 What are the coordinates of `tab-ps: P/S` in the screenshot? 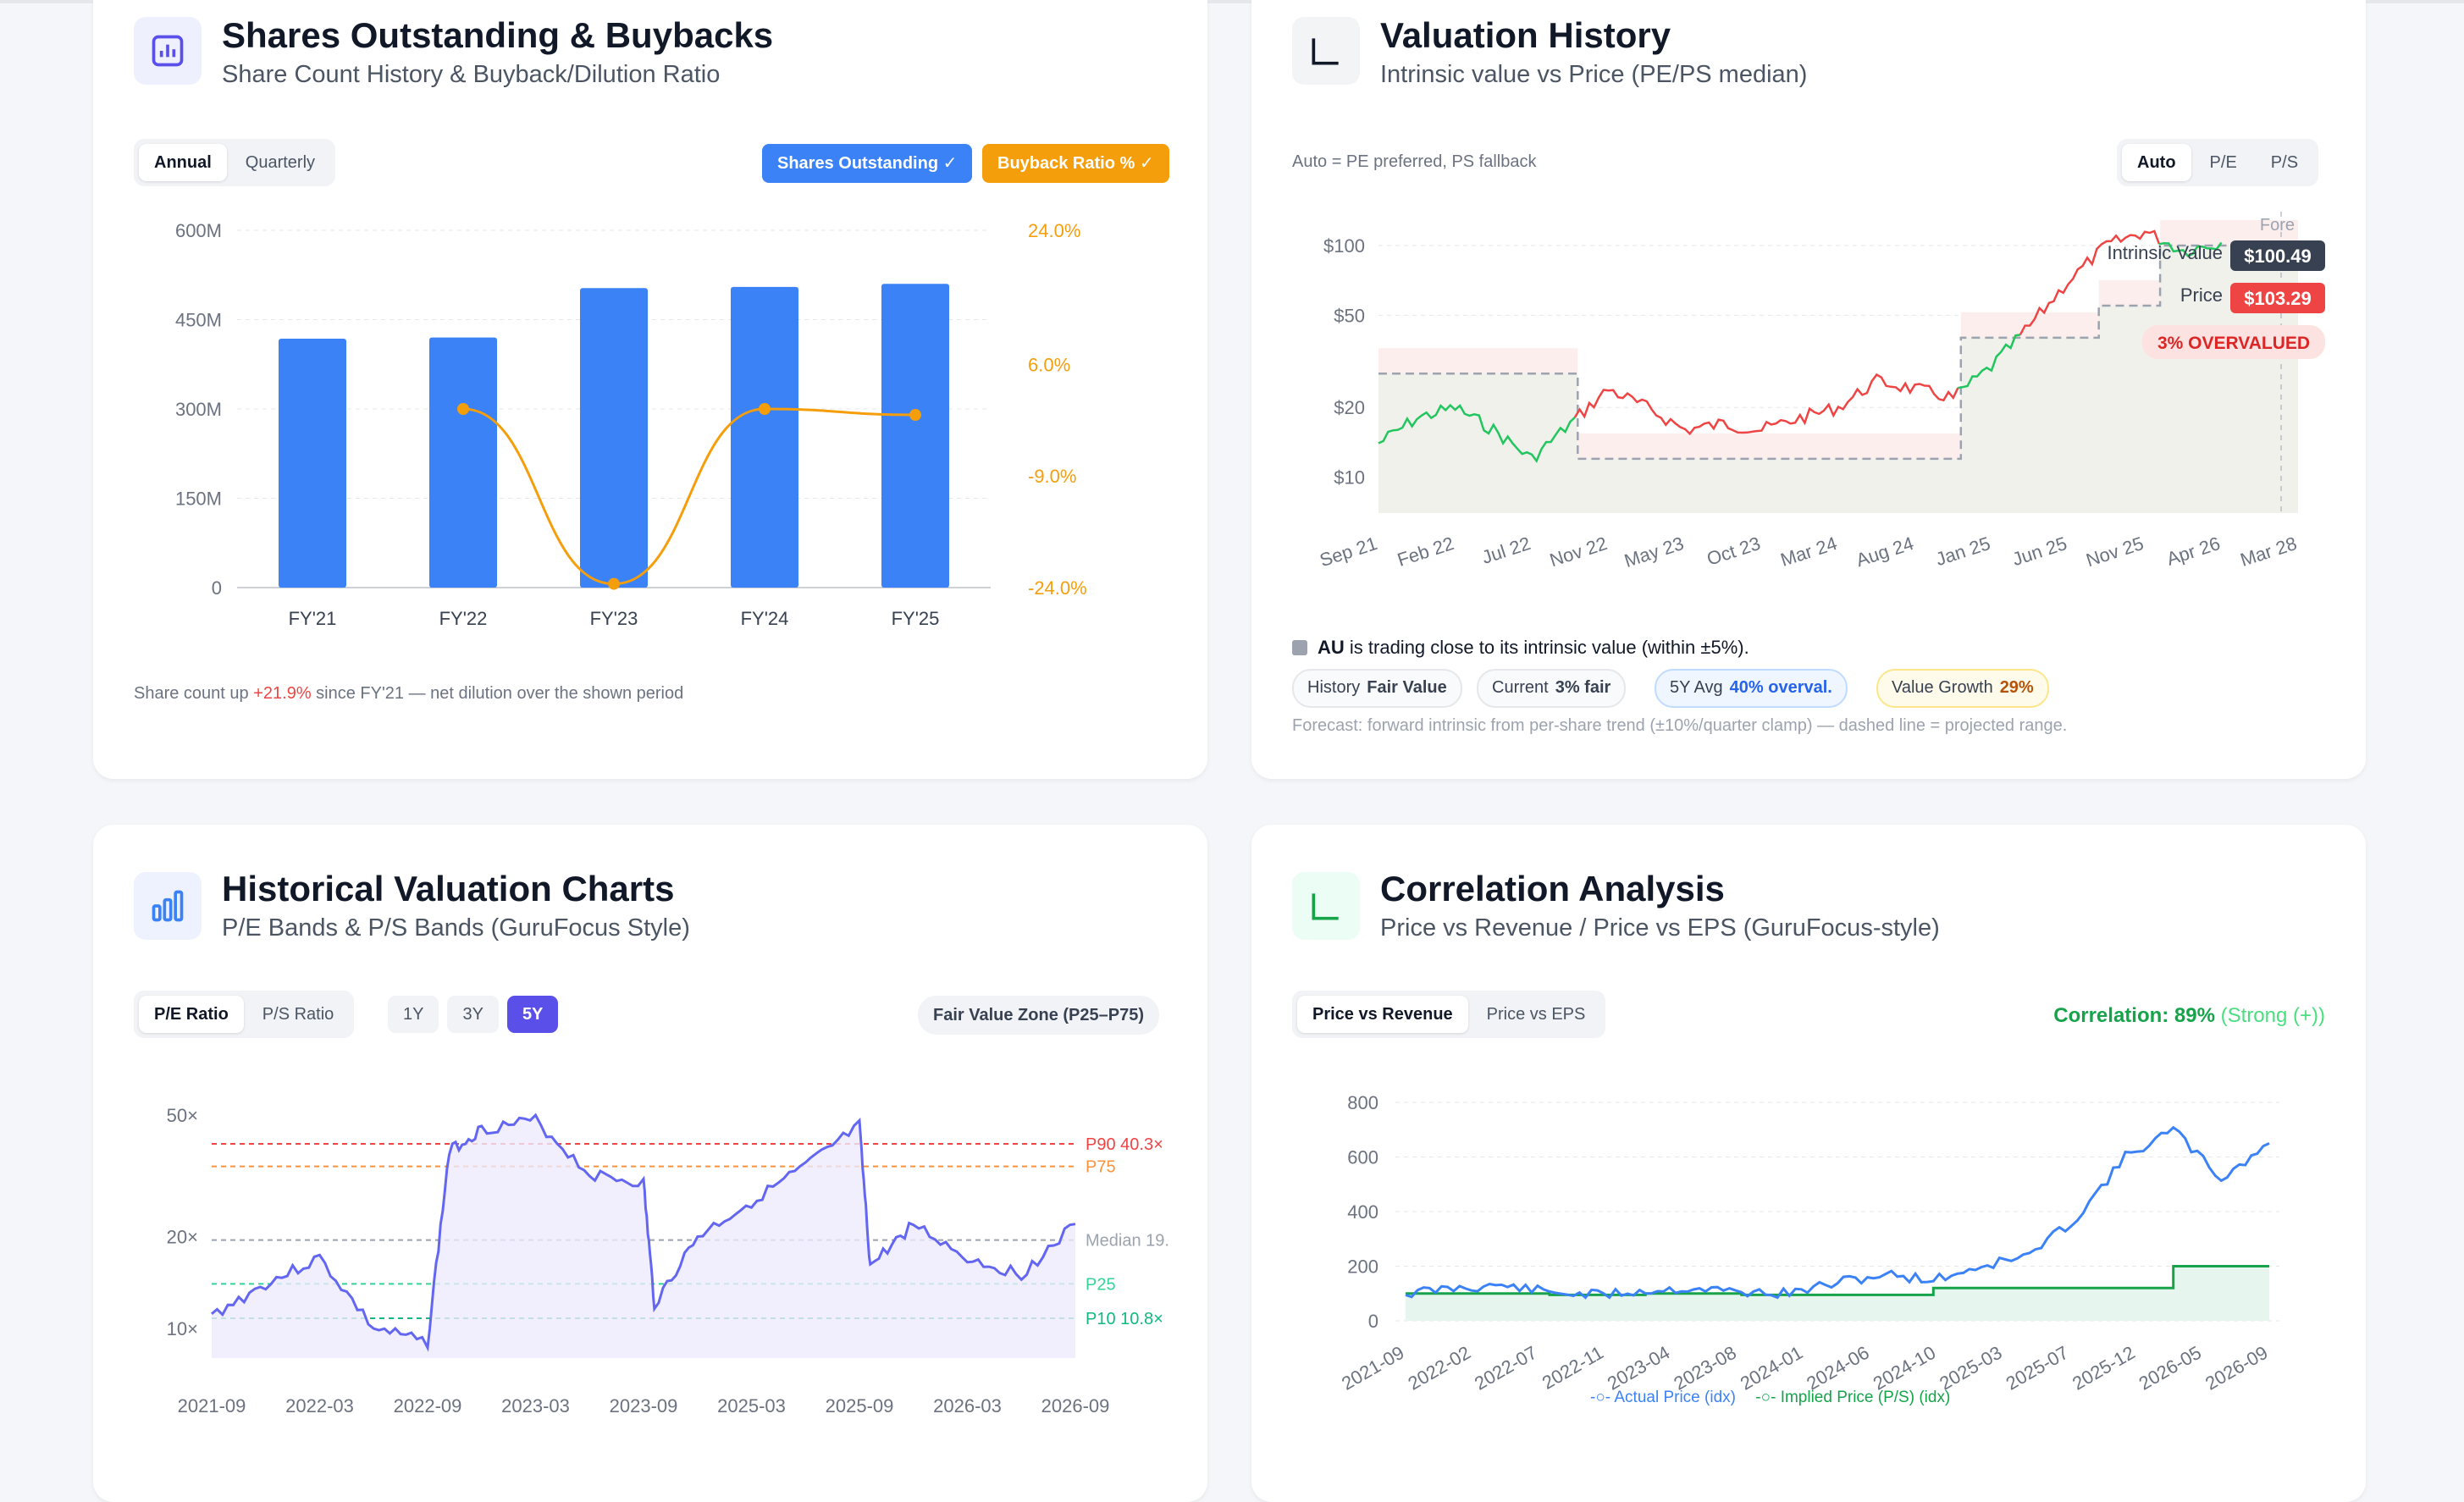 It's located at (2284, 162).